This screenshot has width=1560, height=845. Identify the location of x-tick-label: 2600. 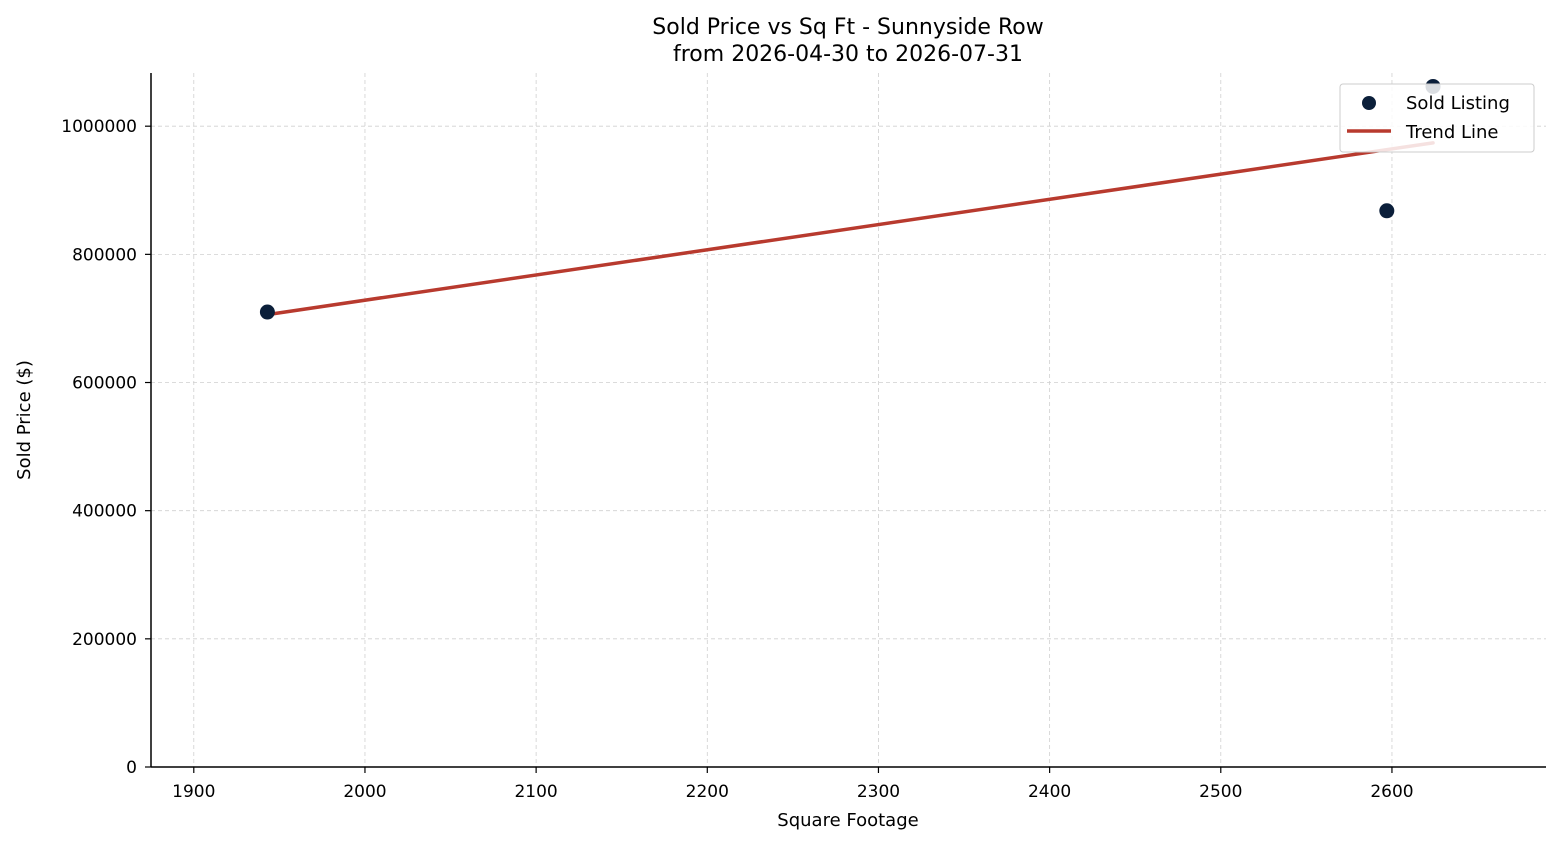
(1391, 792).